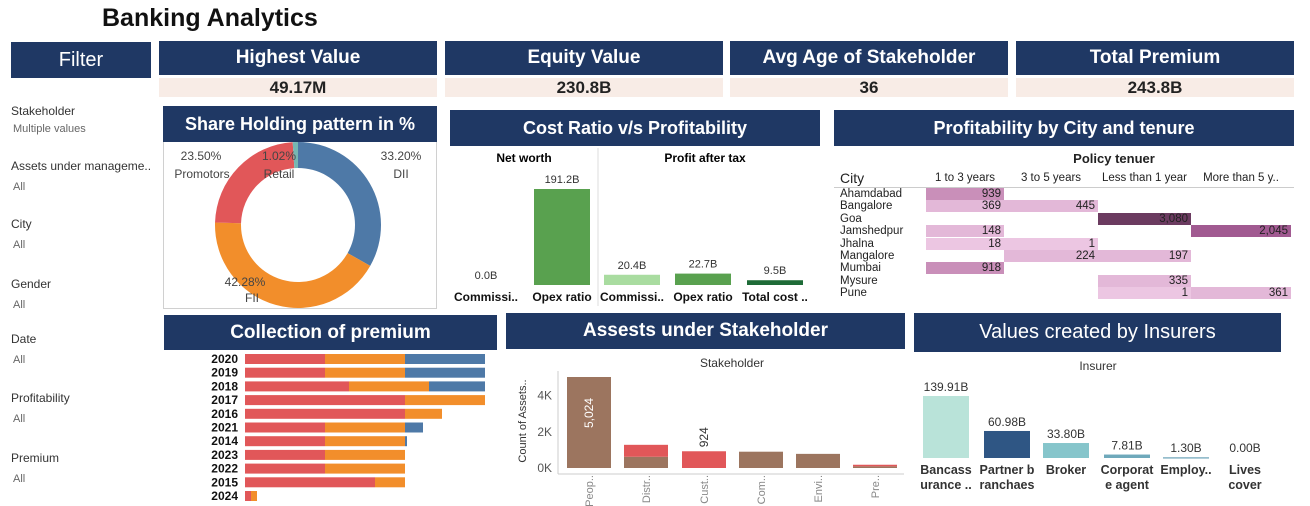 The width and height of the screenshot is (1310, 506). Describe the element at coordinates (49, 129) in the screenshot. I see `filter-value: Multiple values` at that location.